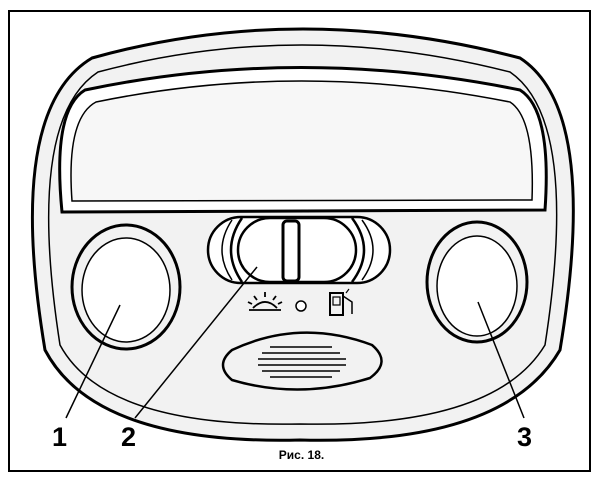 Image resolution: width=603 pixels, height=482 pixels. Describe the element at coordinates (129, 437) in the screenshot. I see `callout-2: 2` at that location.